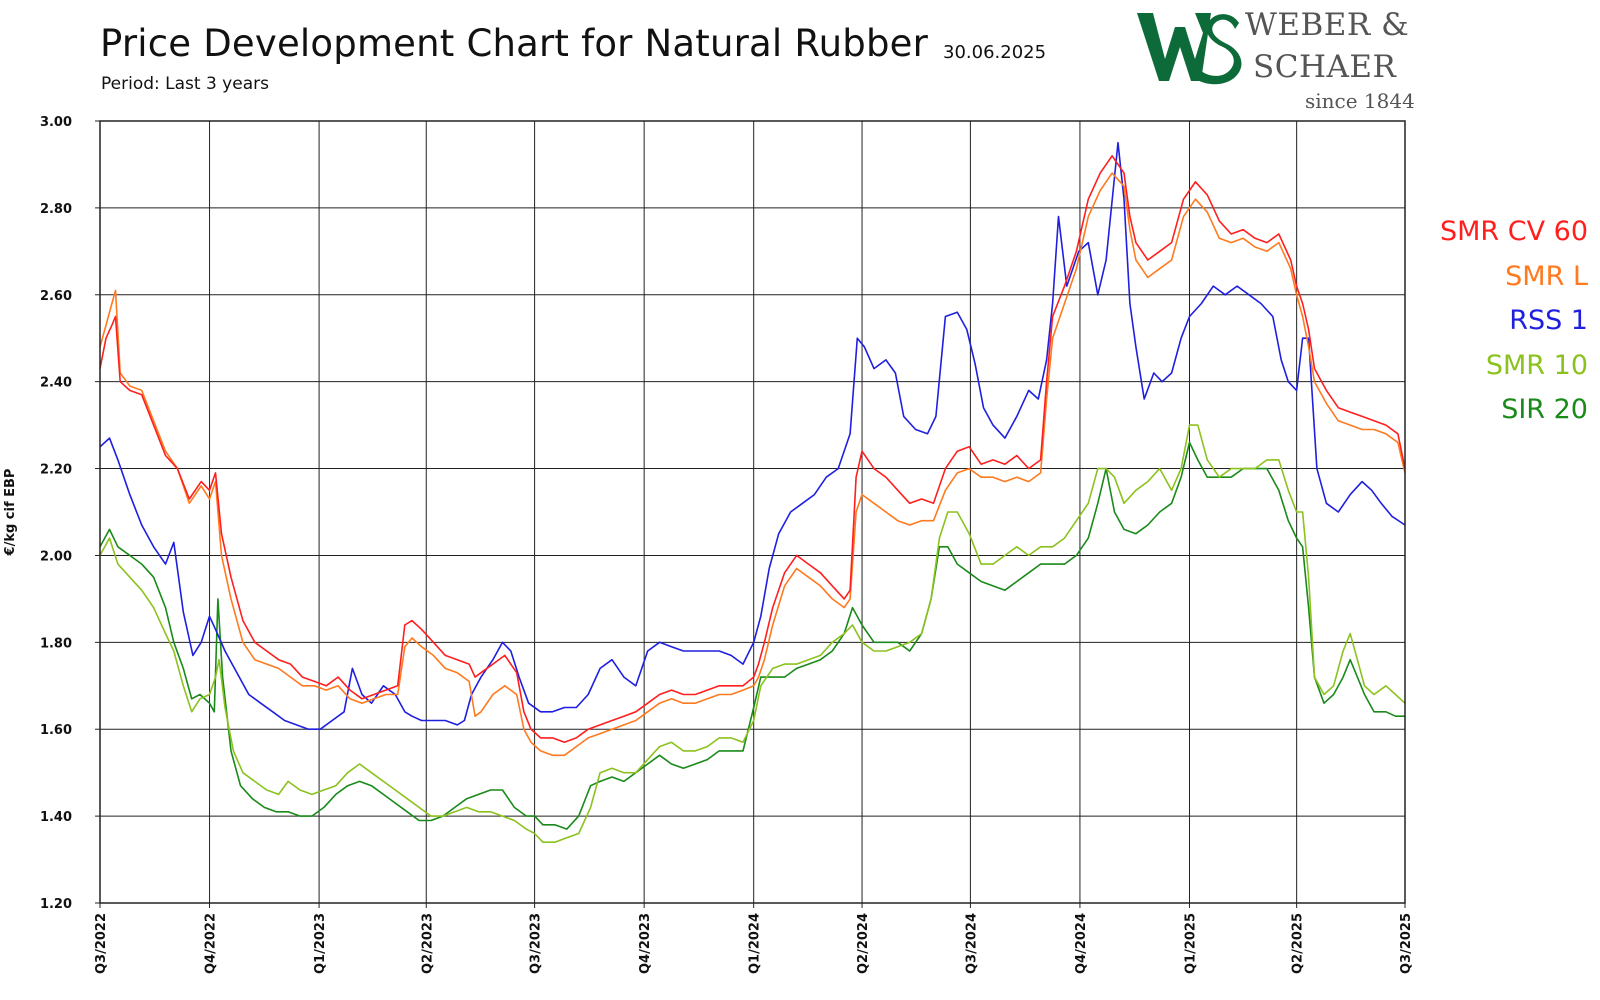 The image size is (1600, 1000). What do you see at coordinates (1546, 276) in the screenshot?
I see `legend-entry-smr-l: SMR L` at bounding box center [1546, 276].